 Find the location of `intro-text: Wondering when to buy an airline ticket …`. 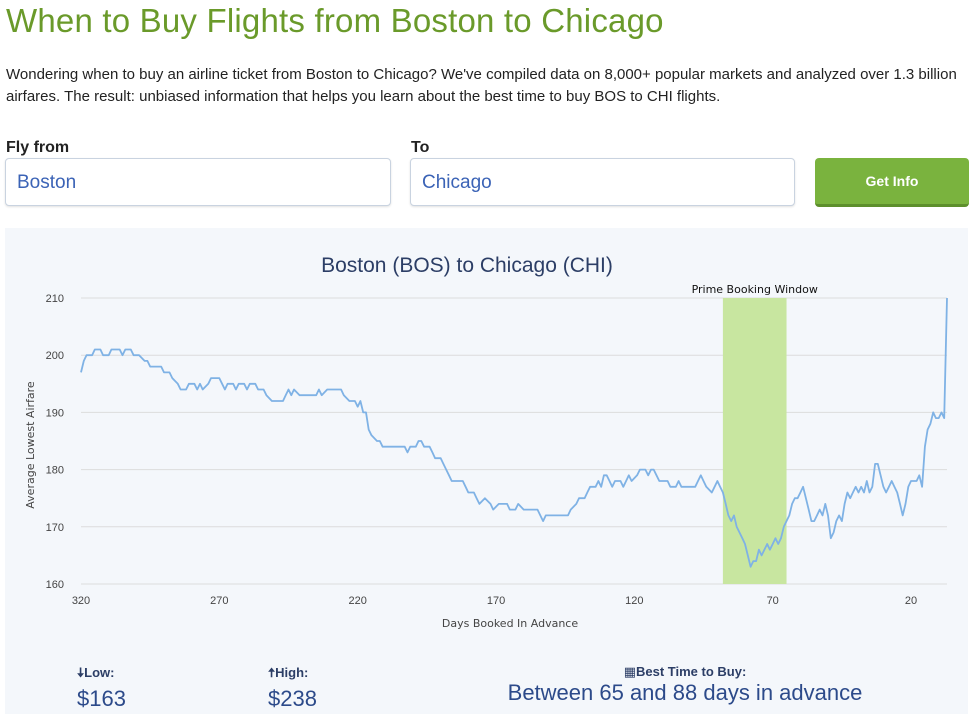

intro-text: Wondering when to buy an airline ticket … is located at coordinates (481, 85).